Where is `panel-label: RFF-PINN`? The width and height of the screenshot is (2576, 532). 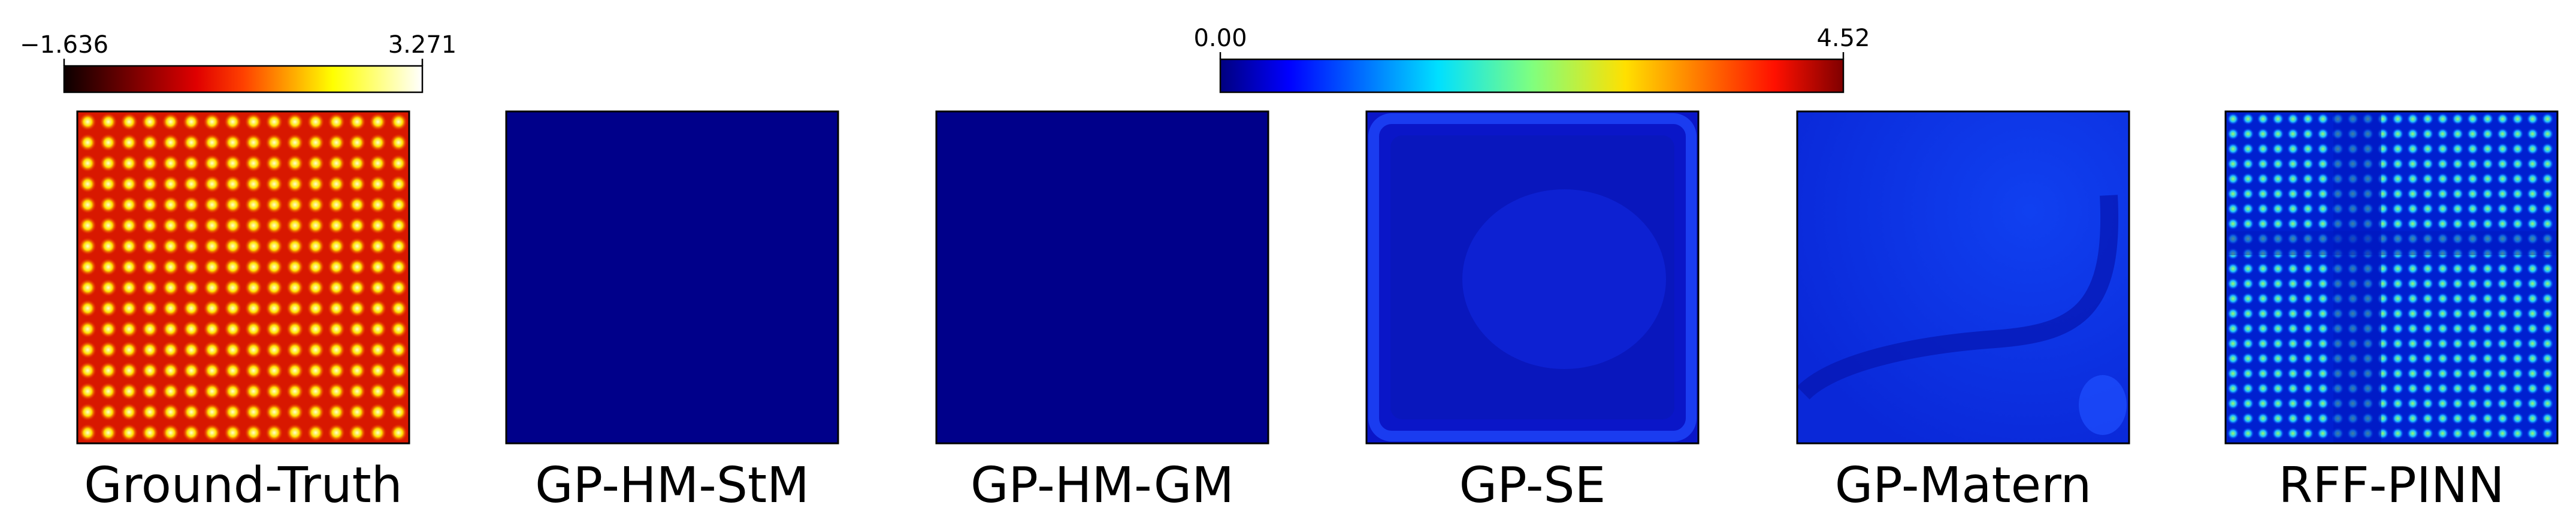
panel-label: RFF-PINN is located at coordinates (2391, 485).